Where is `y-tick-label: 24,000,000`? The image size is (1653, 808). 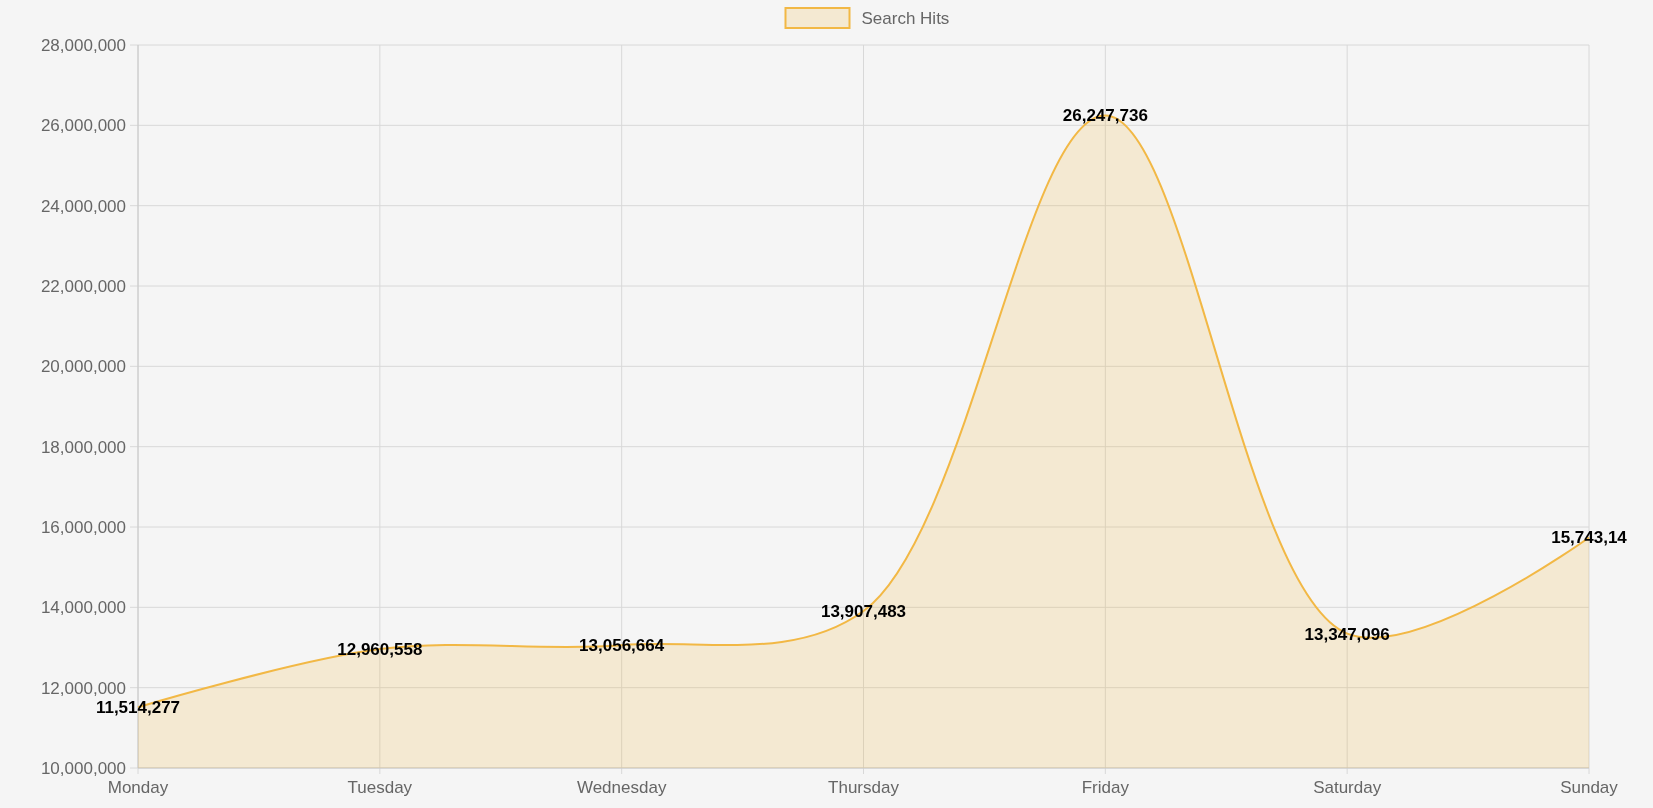
y-tick-label: 24,000,000 is located at coordinates (83, 206).